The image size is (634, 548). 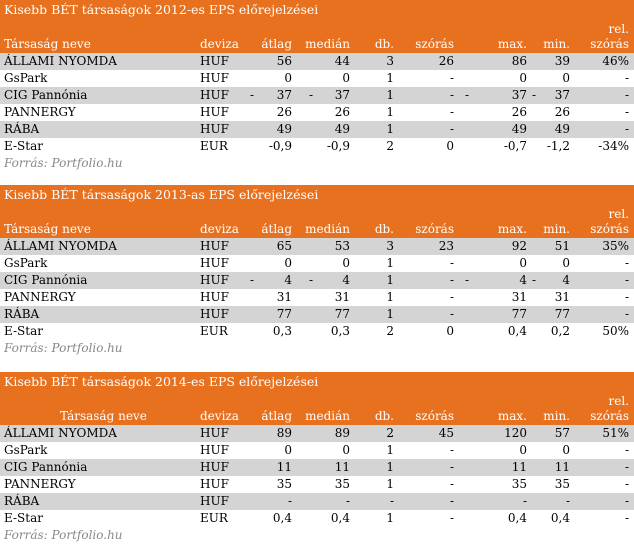 I want to click on value-median: 77, so click(x=342, y=314).